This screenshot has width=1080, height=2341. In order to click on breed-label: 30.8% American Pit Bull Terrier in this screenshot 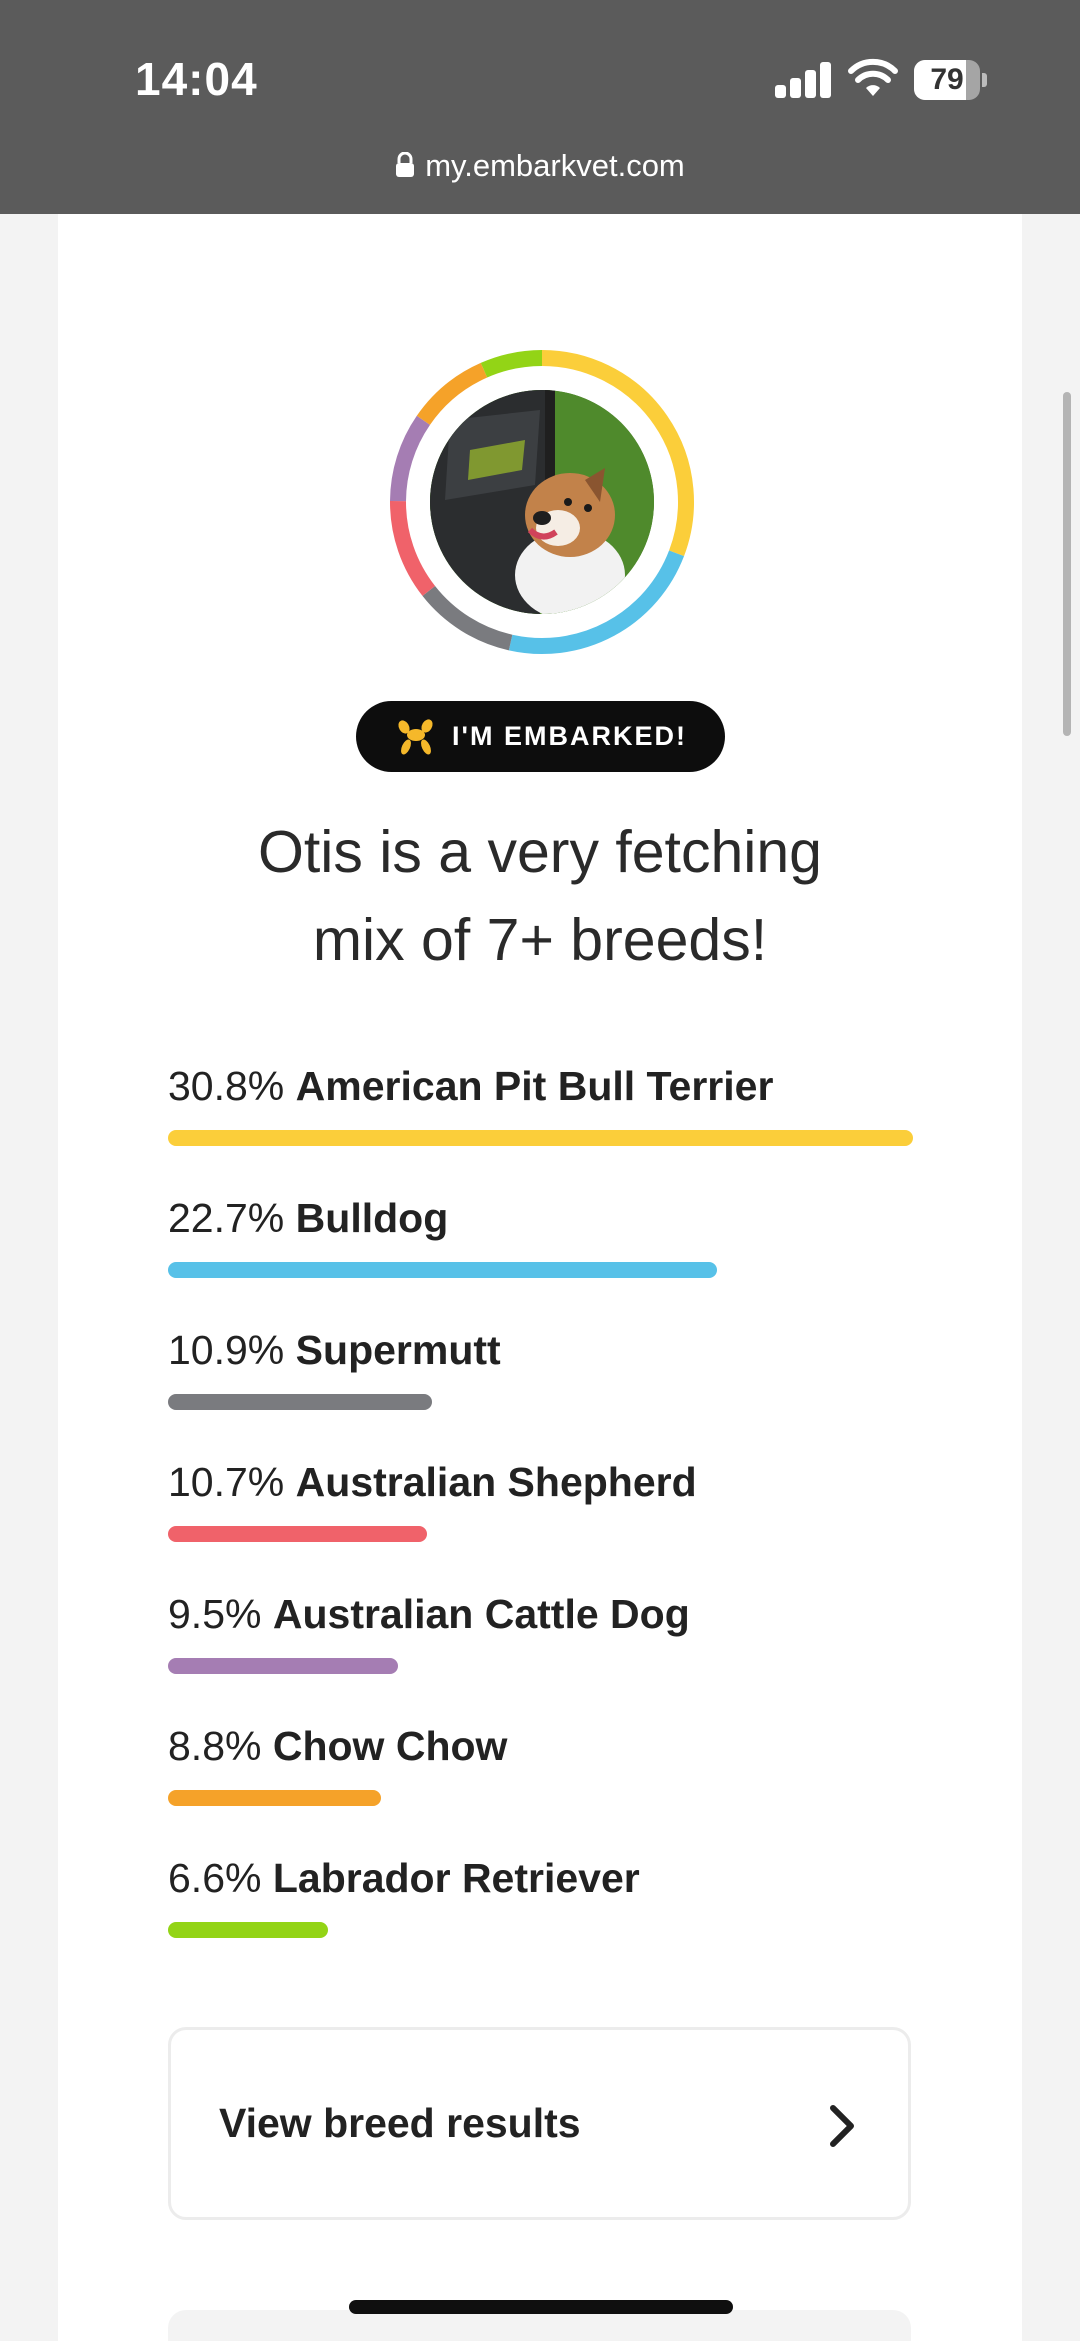, I will do `click(470, 1086)`.